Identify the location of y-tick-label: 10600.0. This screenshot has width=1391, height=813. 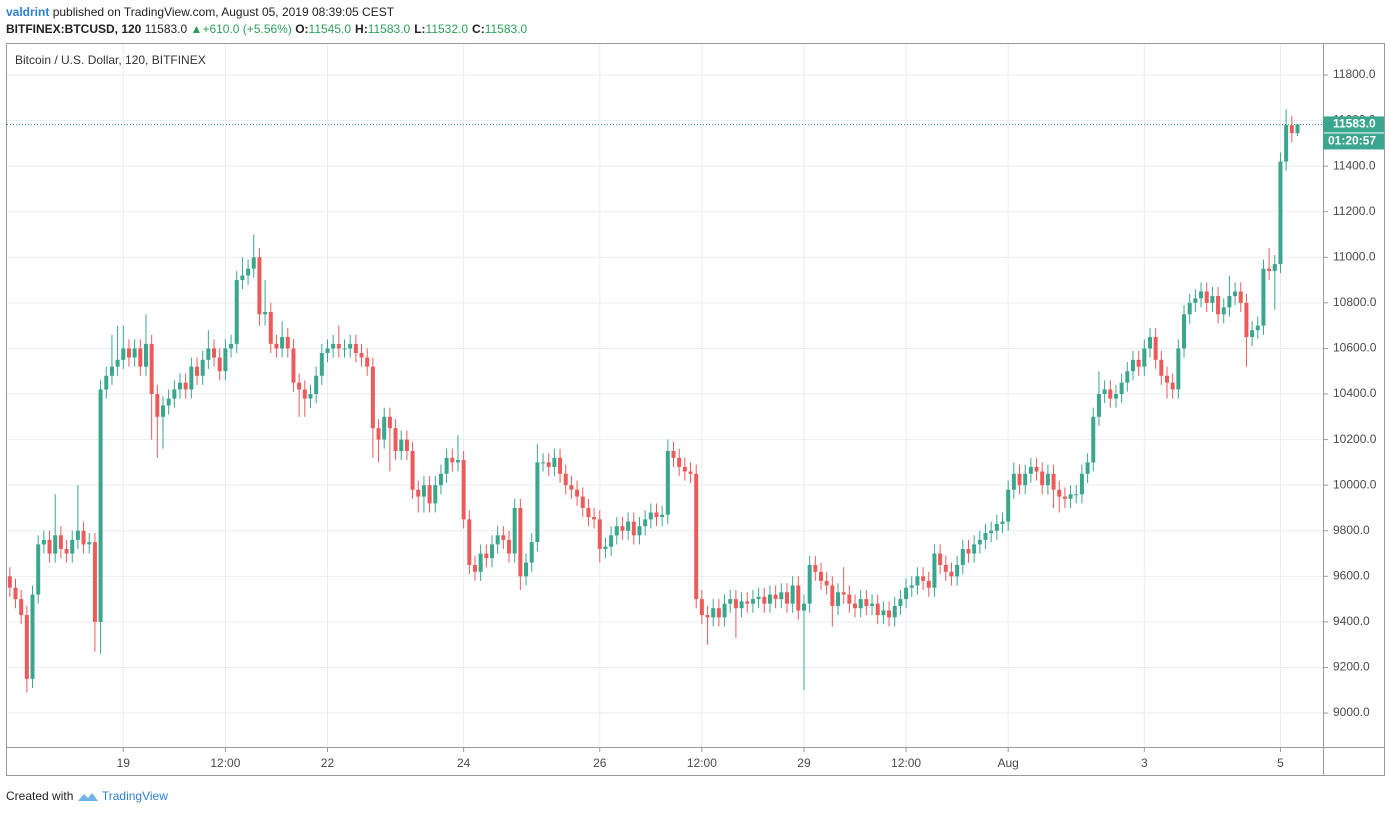
(1355, 348).